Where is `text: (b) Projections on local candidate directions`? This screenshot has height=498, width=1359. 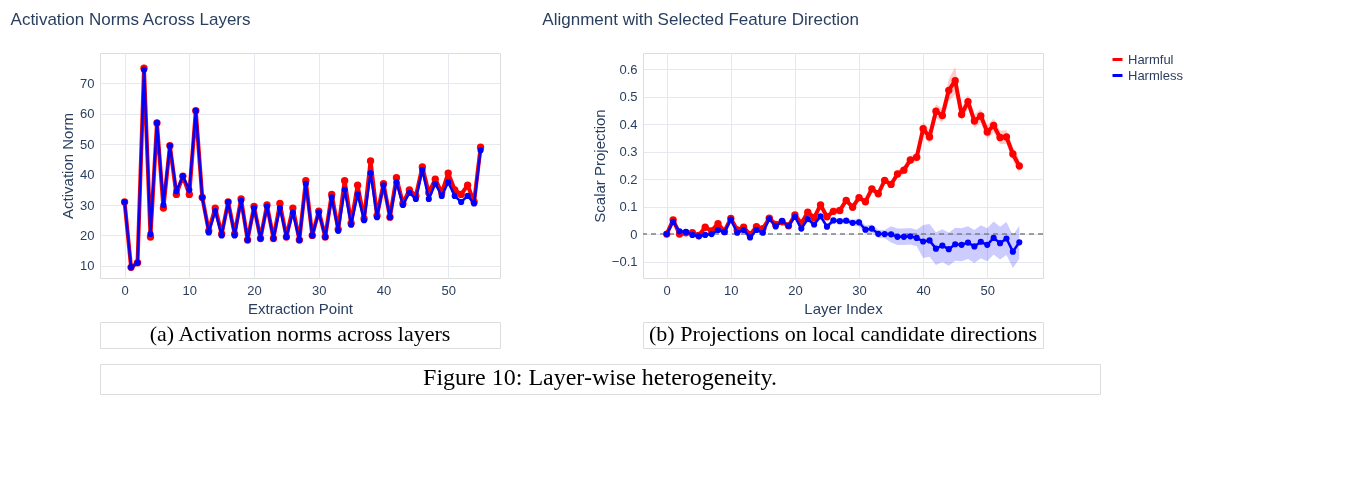 text: (b) Projections on local candidate directions is located at coordinates (843, 333).